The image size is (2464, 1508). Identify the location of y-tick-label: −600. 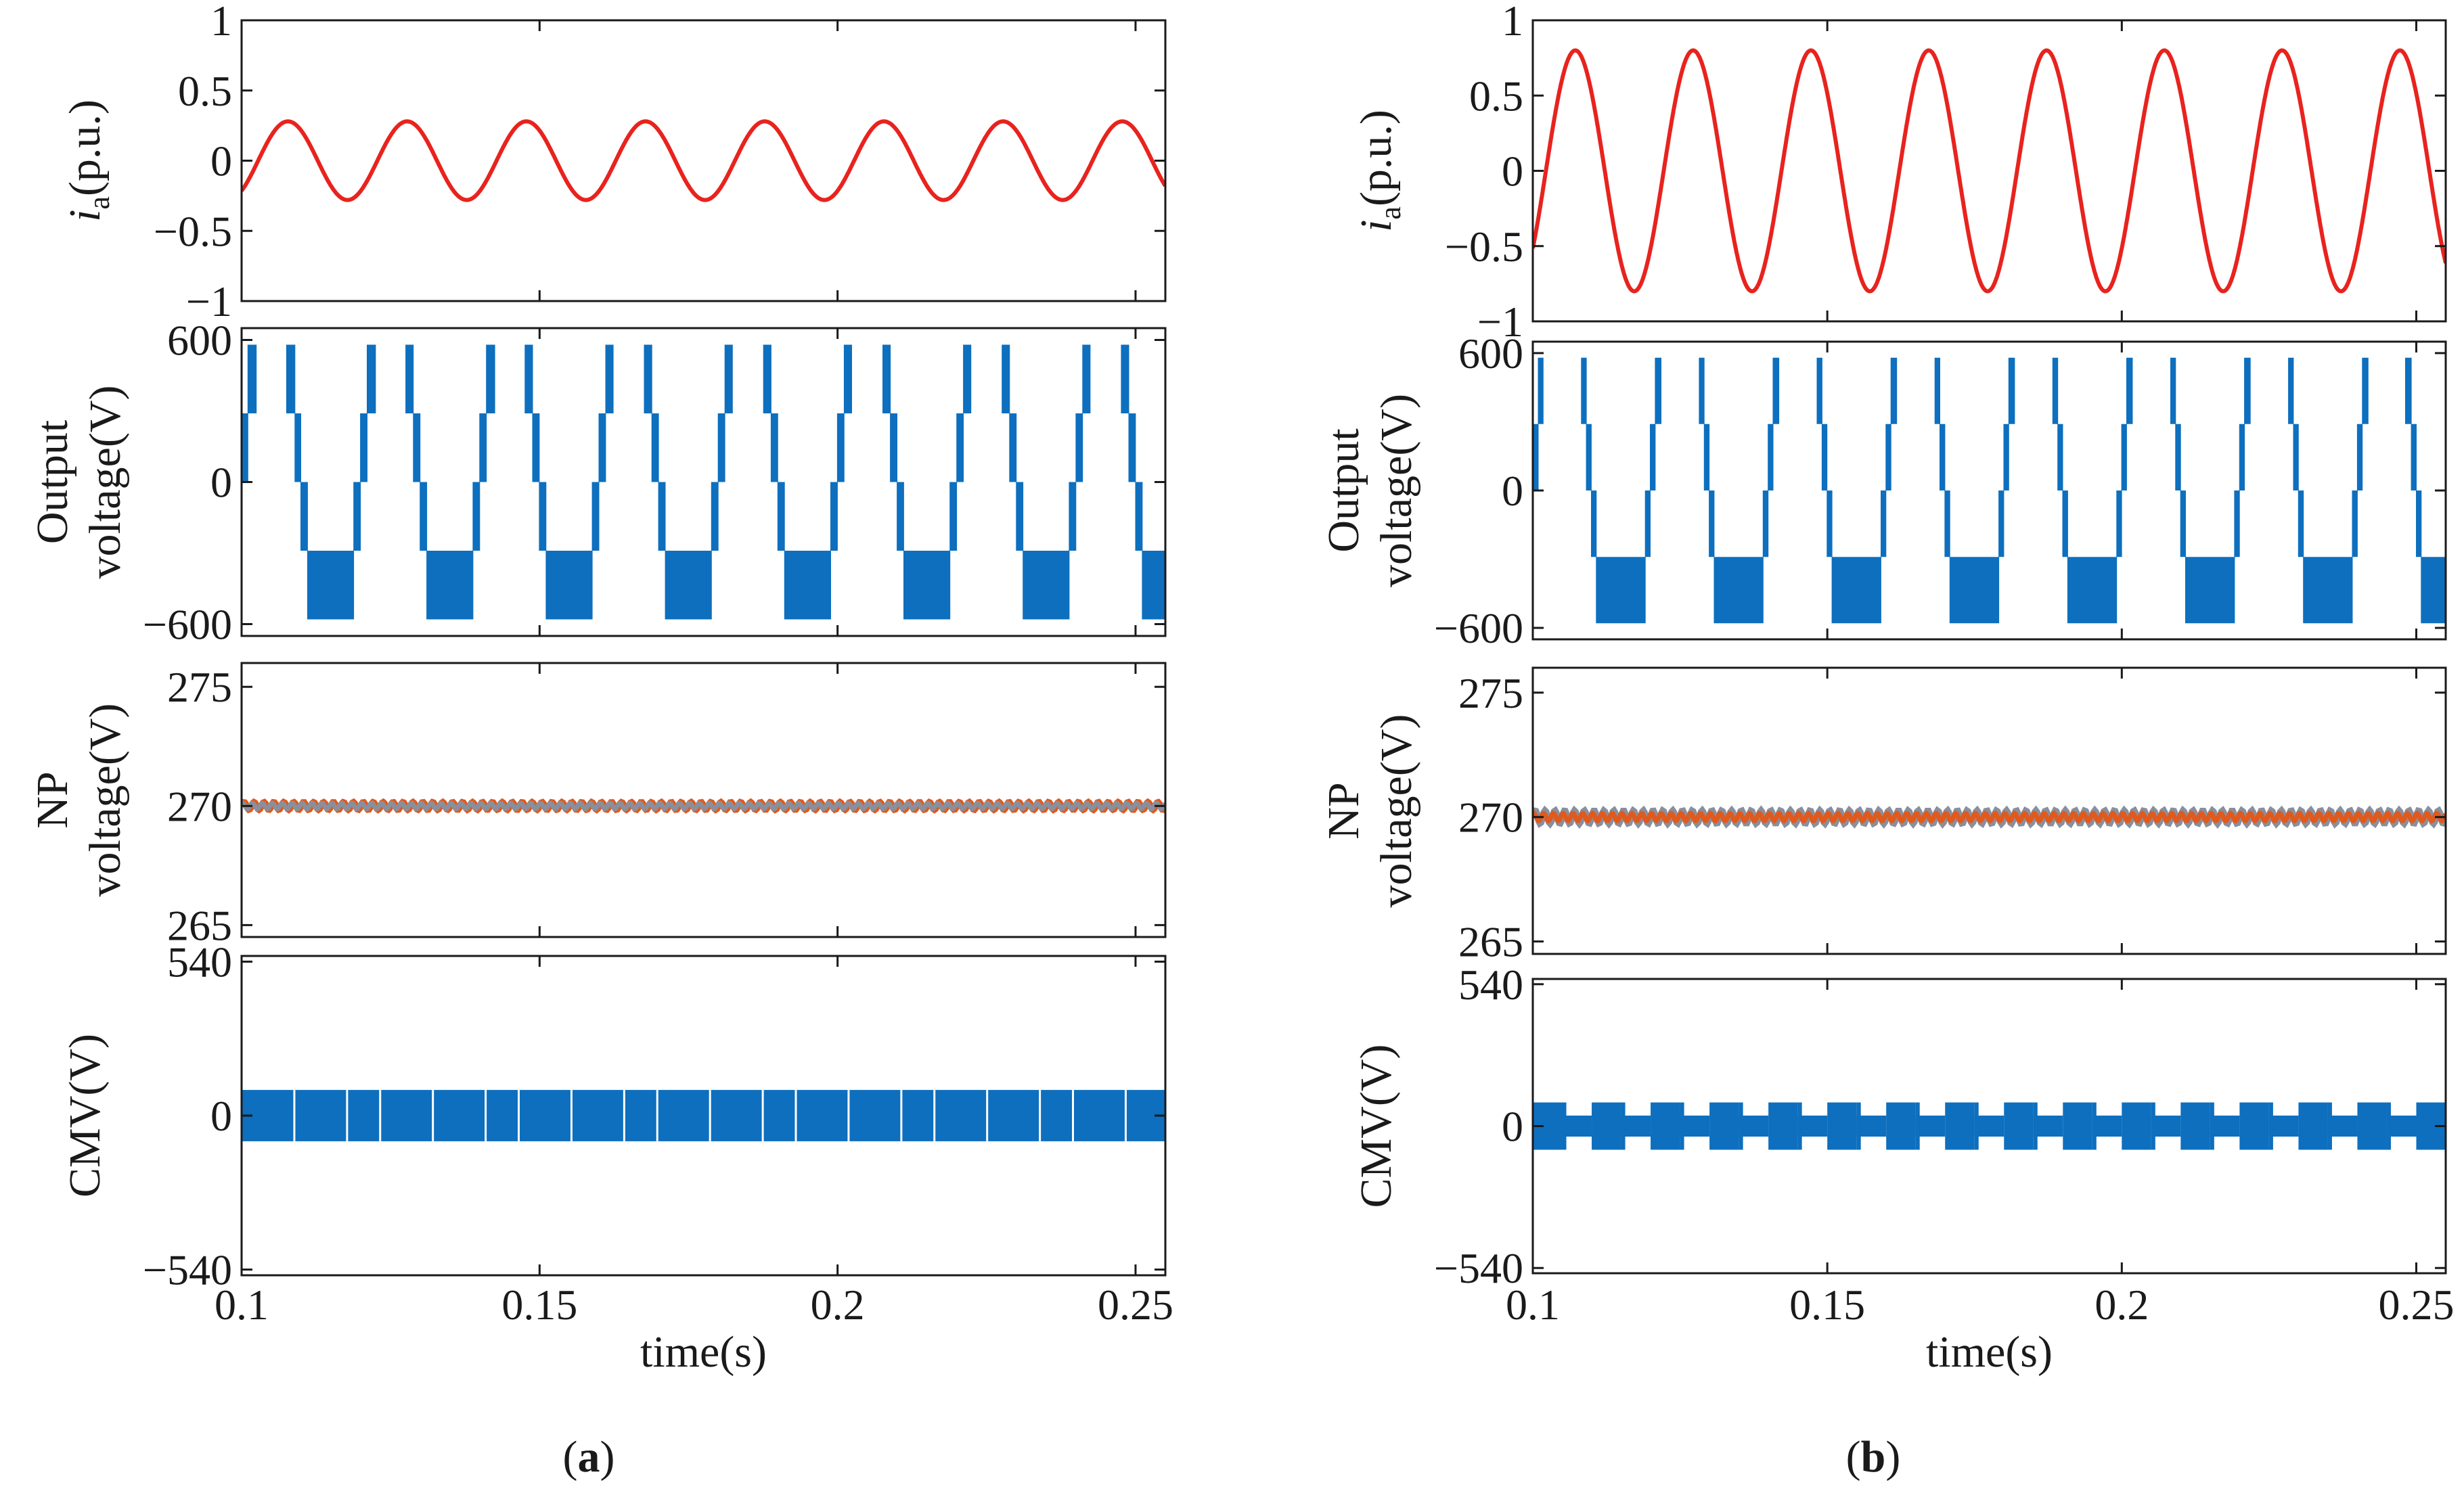
(187, 625).